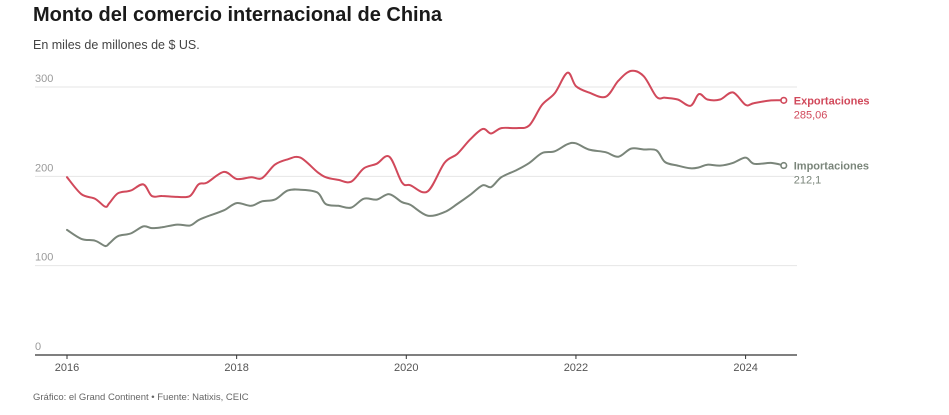  What do you see at coordinates (808, 181) in the screenshot?
I see `imports-end-value: 212,1` at bounding box center [808, 181].